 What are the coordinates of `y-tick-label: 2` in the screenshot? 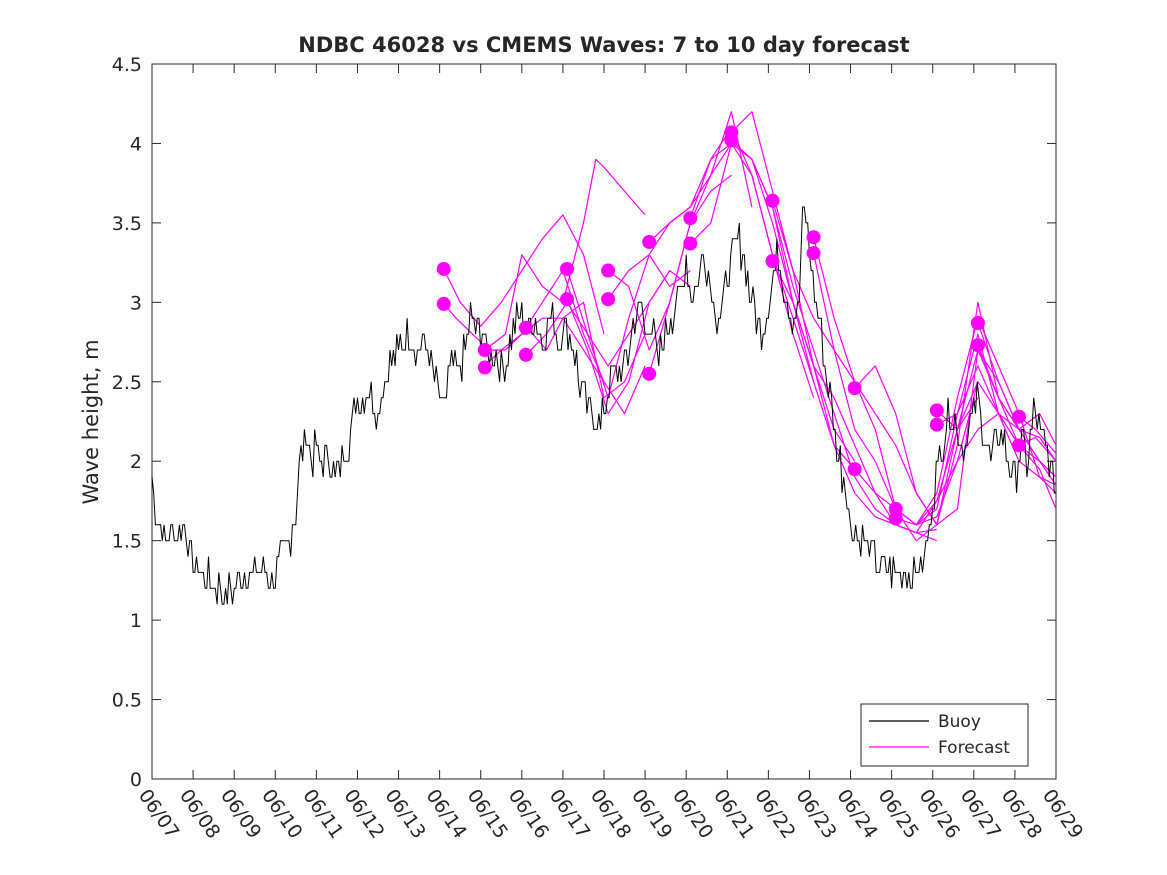 It's located at (136, 462).